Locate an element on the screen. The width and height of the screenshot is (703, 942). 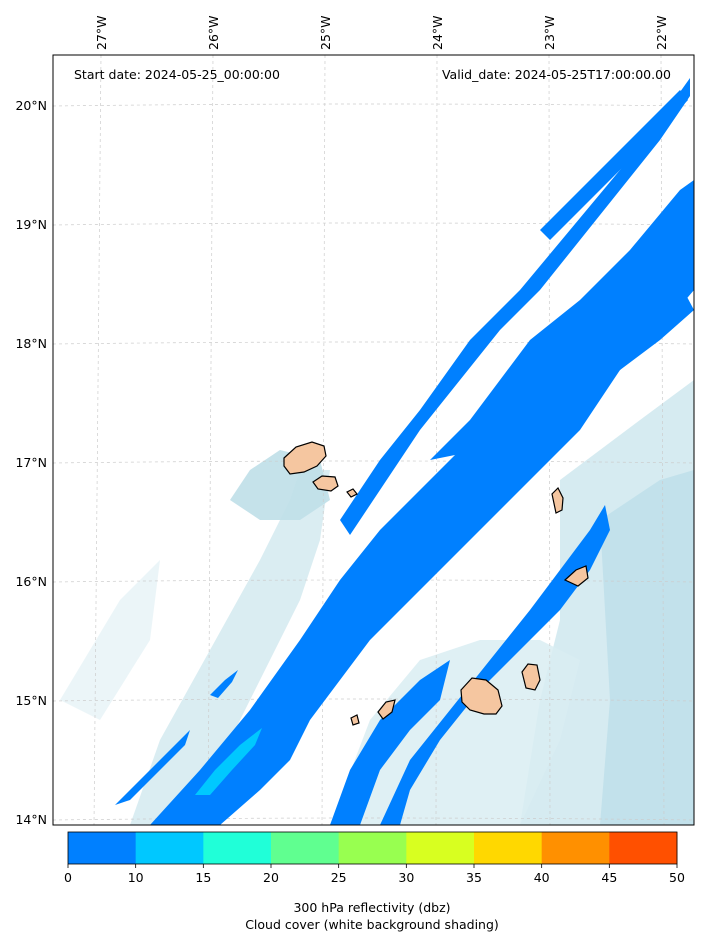
colorbar-tick-label: 40 is located at coordinates (542, 877).